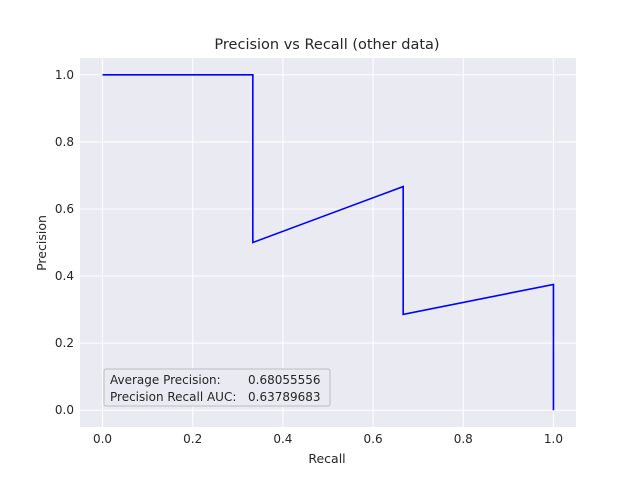 Image resolution: width=640 pixels, height=480 pixels. I want to click on y-tick-label: 0.8, so click(64, 142).